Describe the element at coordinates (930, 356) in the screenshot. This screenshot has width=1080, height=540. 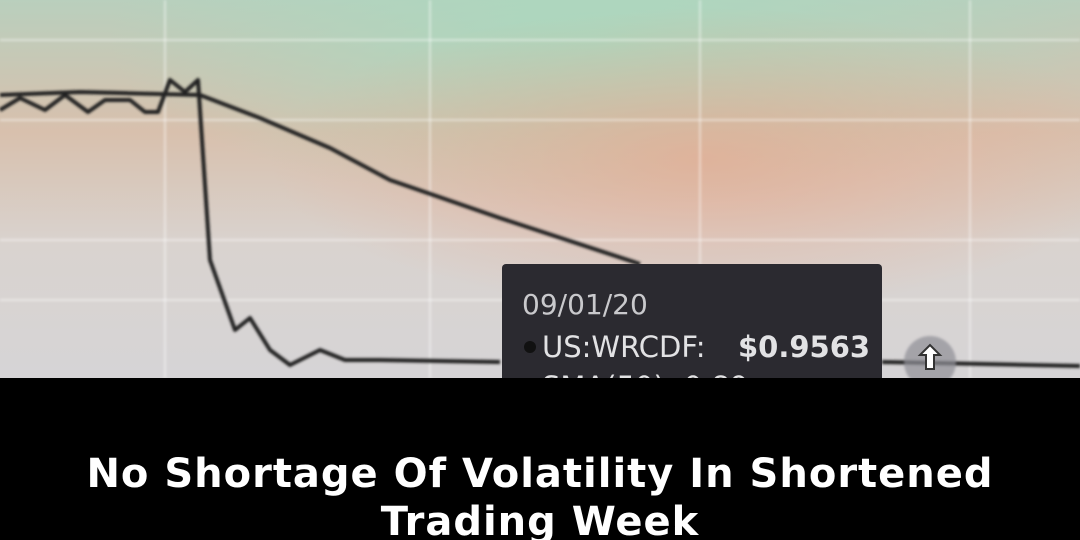
I see `cursor-icon` at that location.